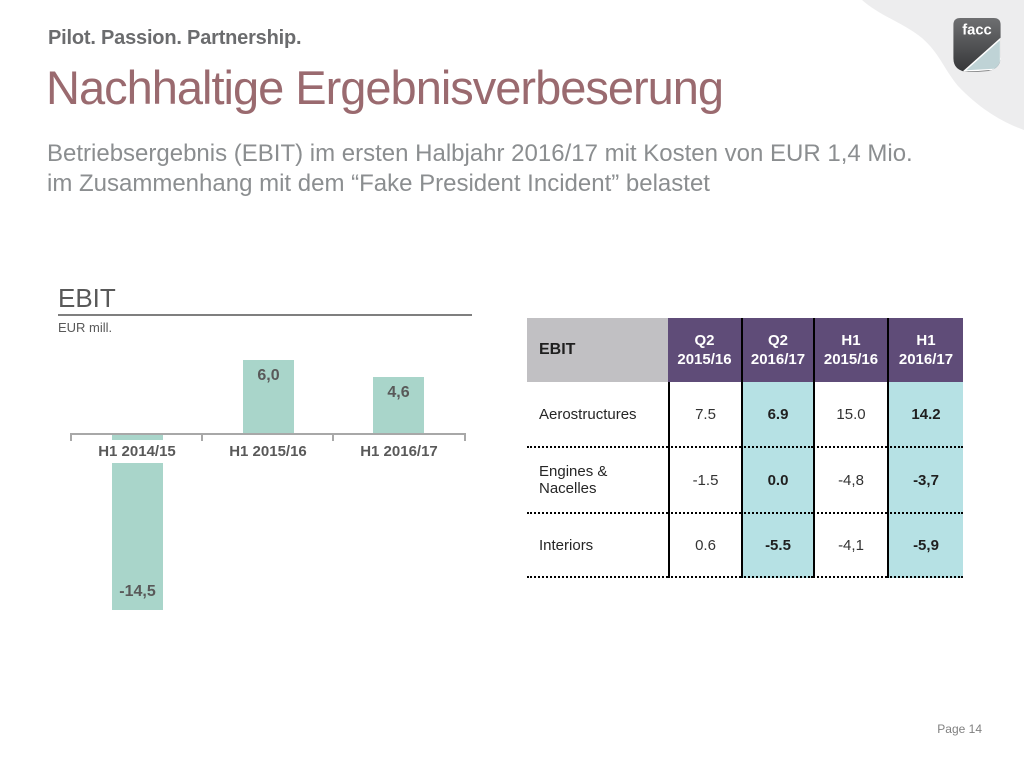 This screenshot has height=768, width=1024. What do you see at coordinates (268, 451) in the screenshot?
I see `x-axis-label: H1 2015/16` at bounding box center [268, 451].